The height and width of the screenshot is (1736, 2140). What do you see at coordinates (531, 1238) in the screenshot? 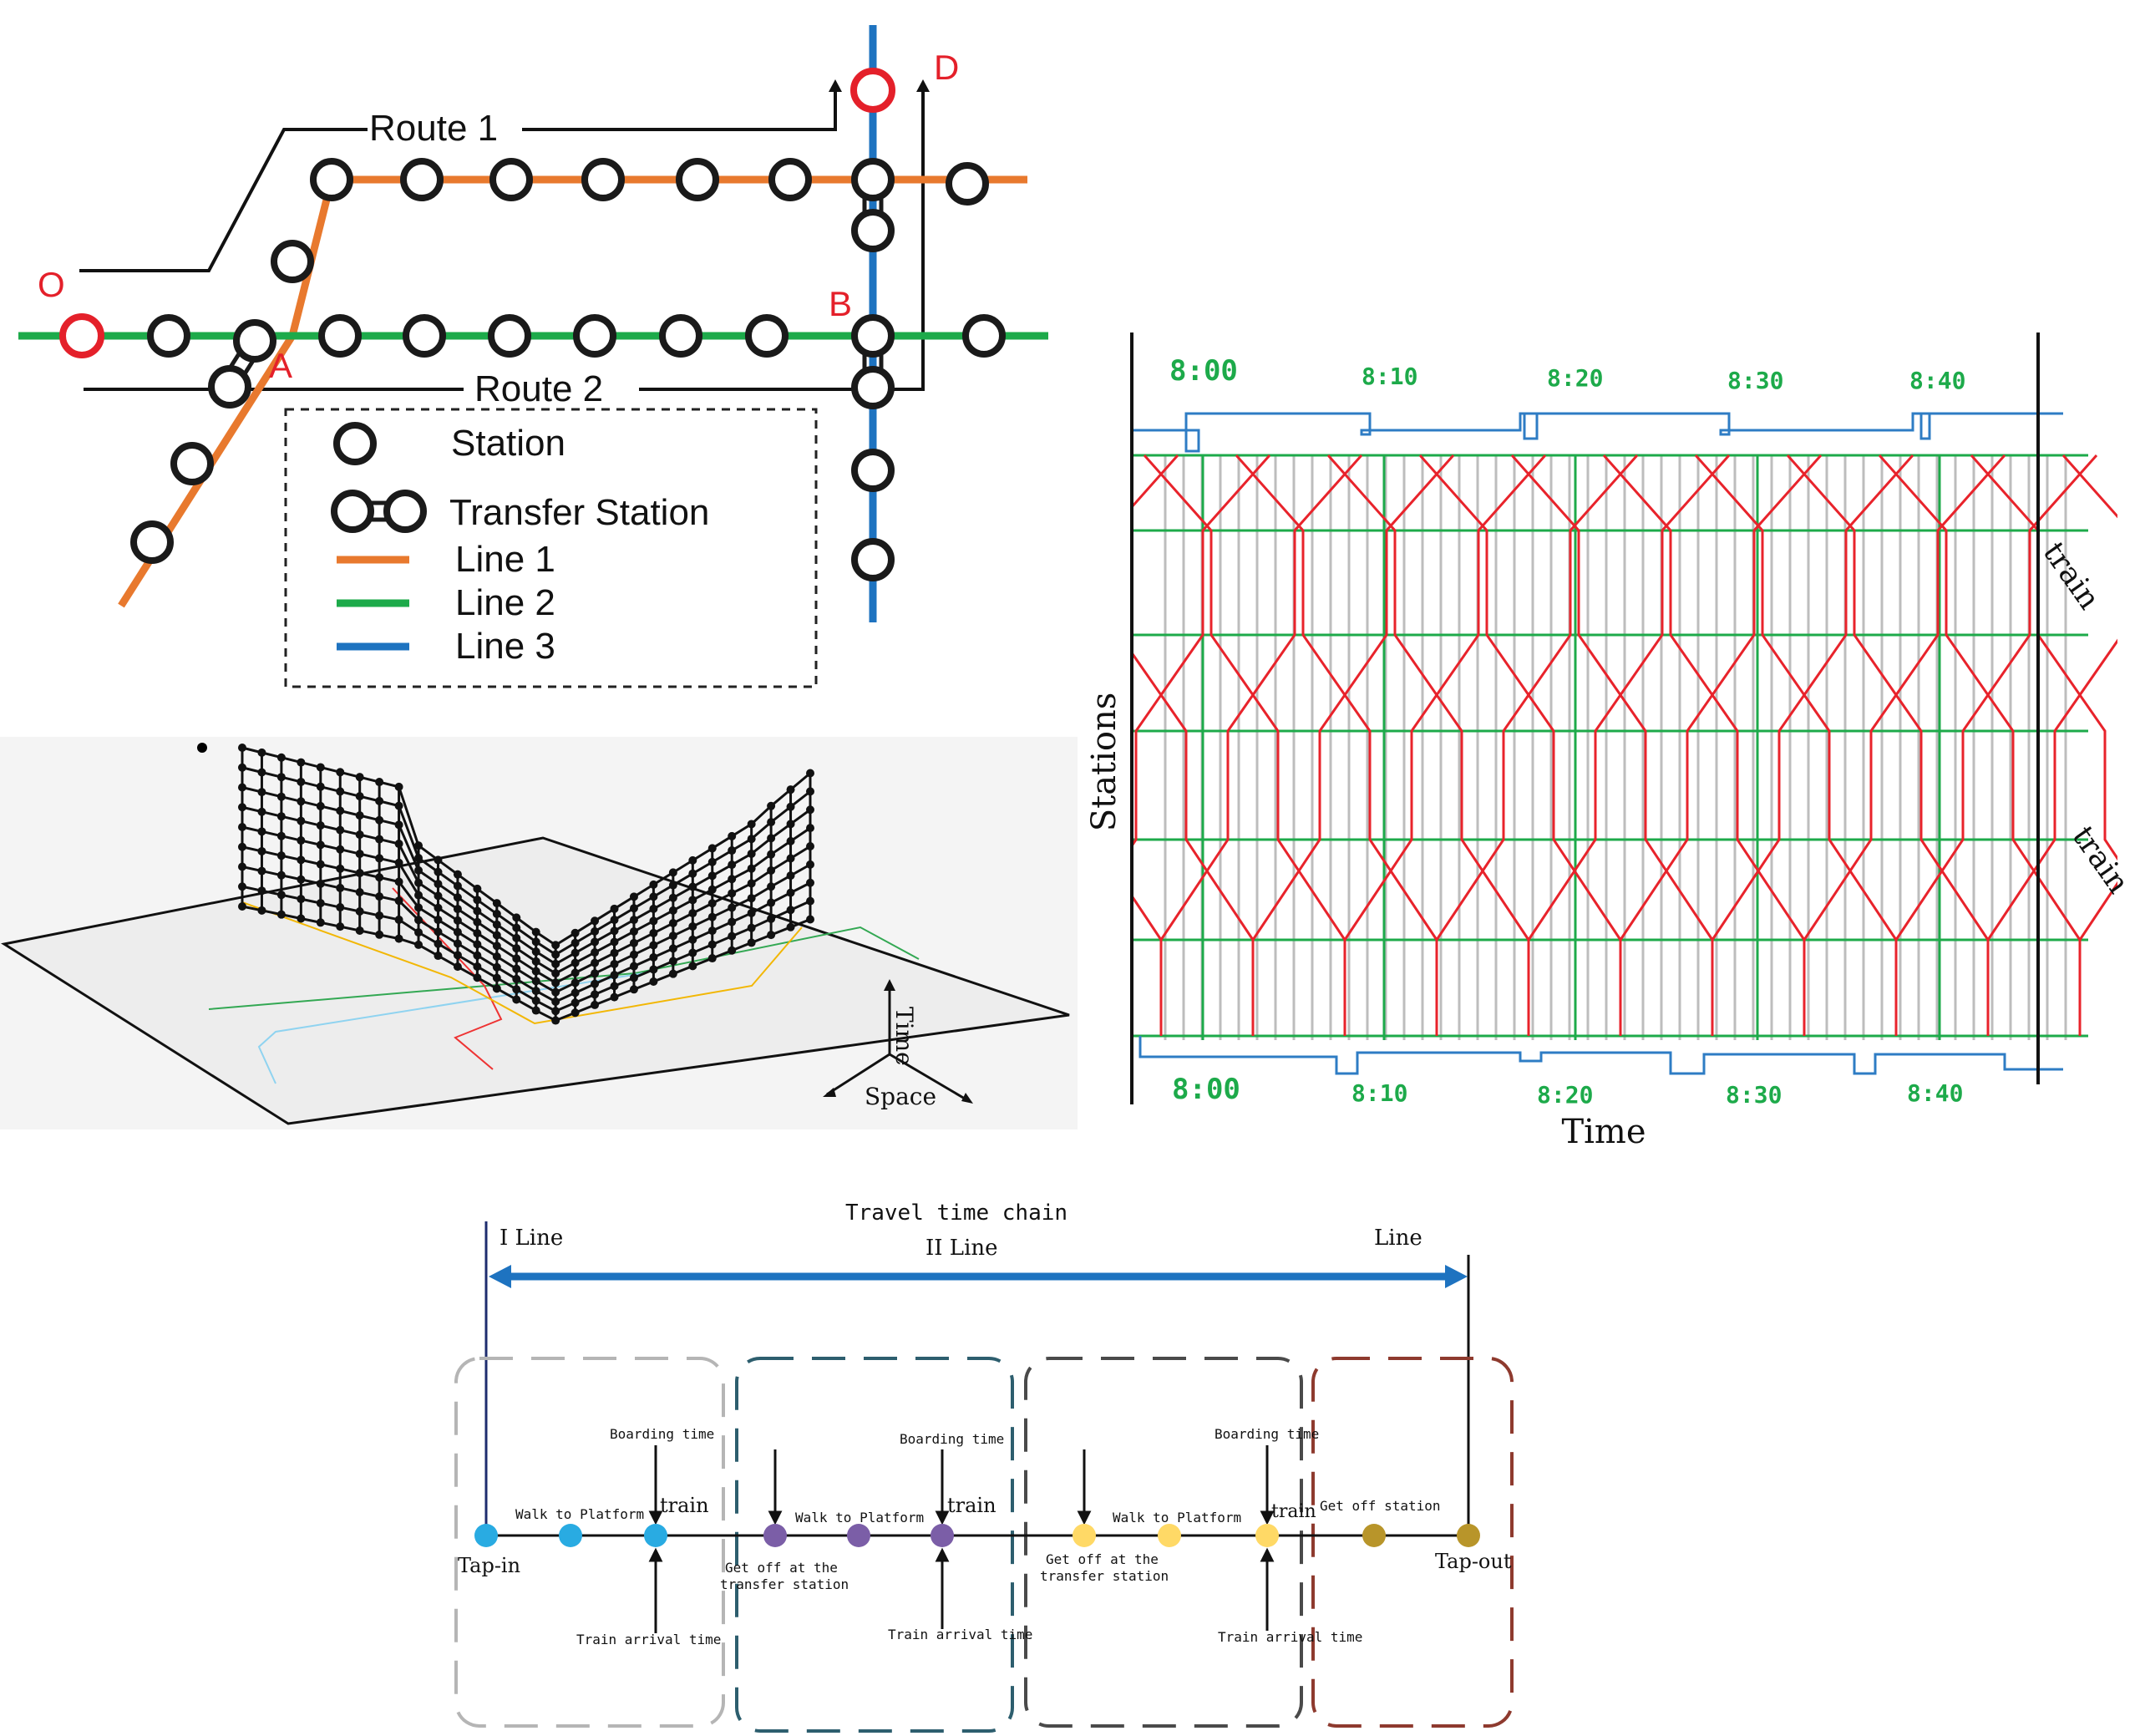
I see `chain-line-i: I Line` at bounding box center [531, 1238].